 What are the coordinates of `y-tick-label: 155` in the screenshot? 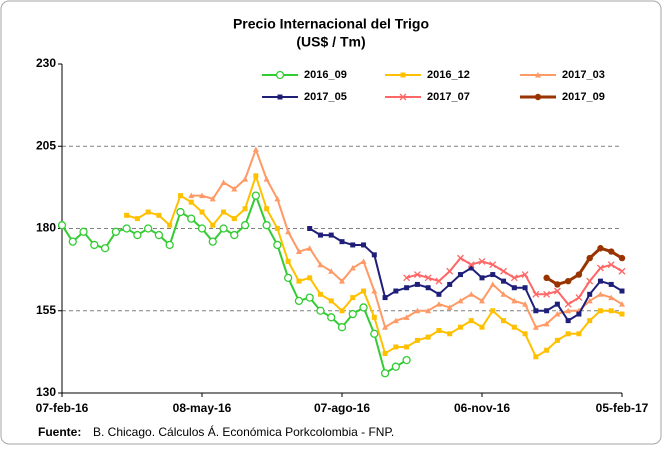 It's located at (46, 310).